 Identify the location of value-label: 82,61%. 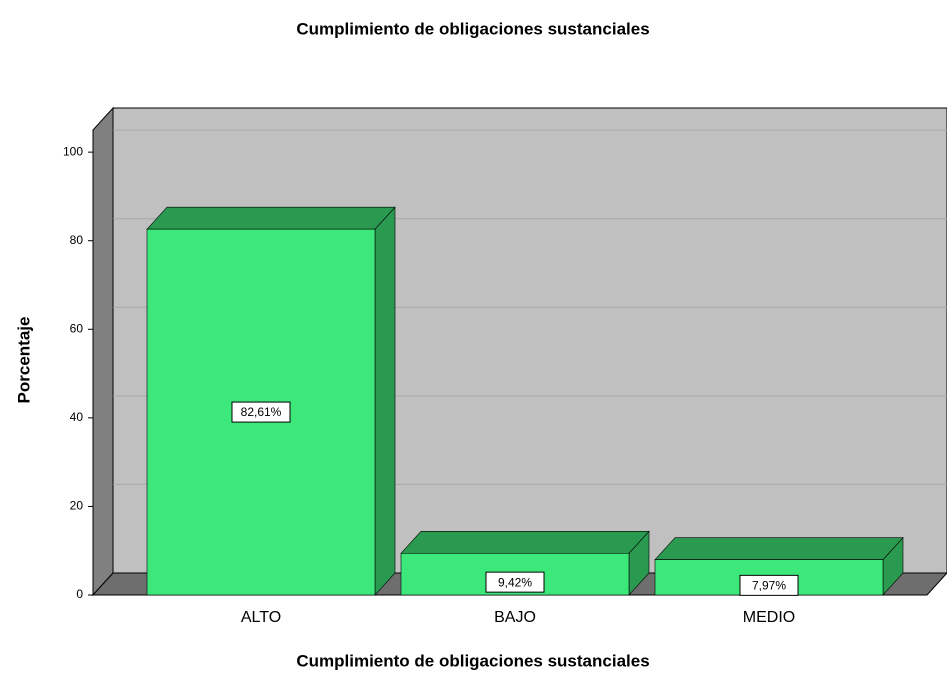
(261, 412).